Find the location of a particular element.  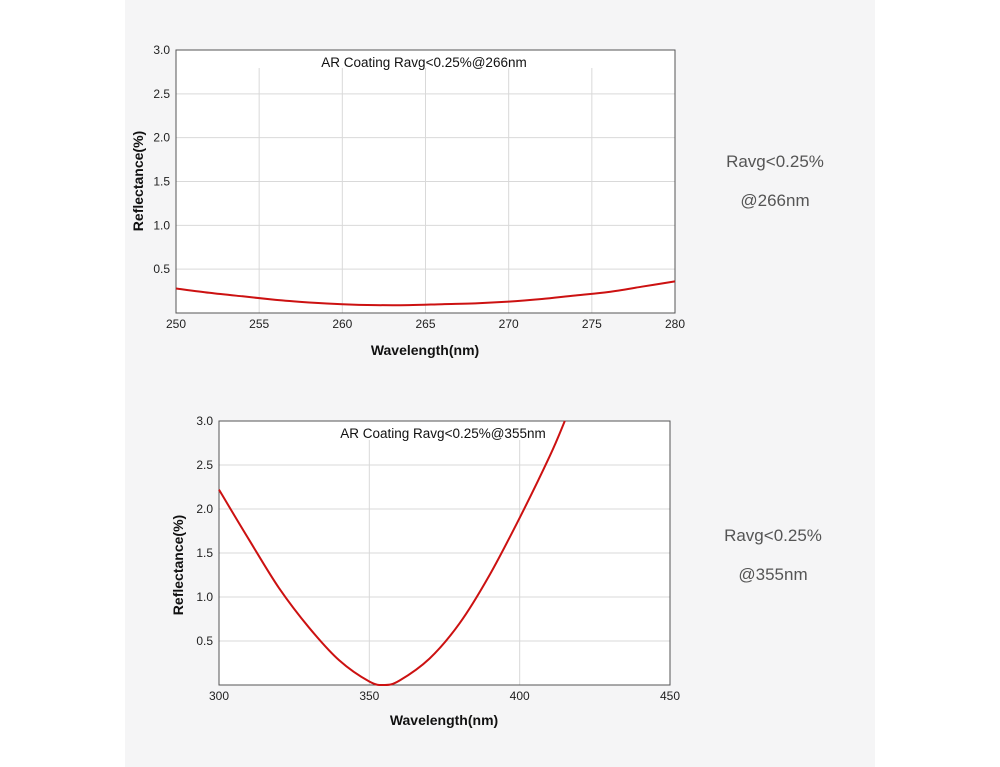

chart-title: AR Coating Ravg<0.25%@266nm is located at coordinates (423, 62).